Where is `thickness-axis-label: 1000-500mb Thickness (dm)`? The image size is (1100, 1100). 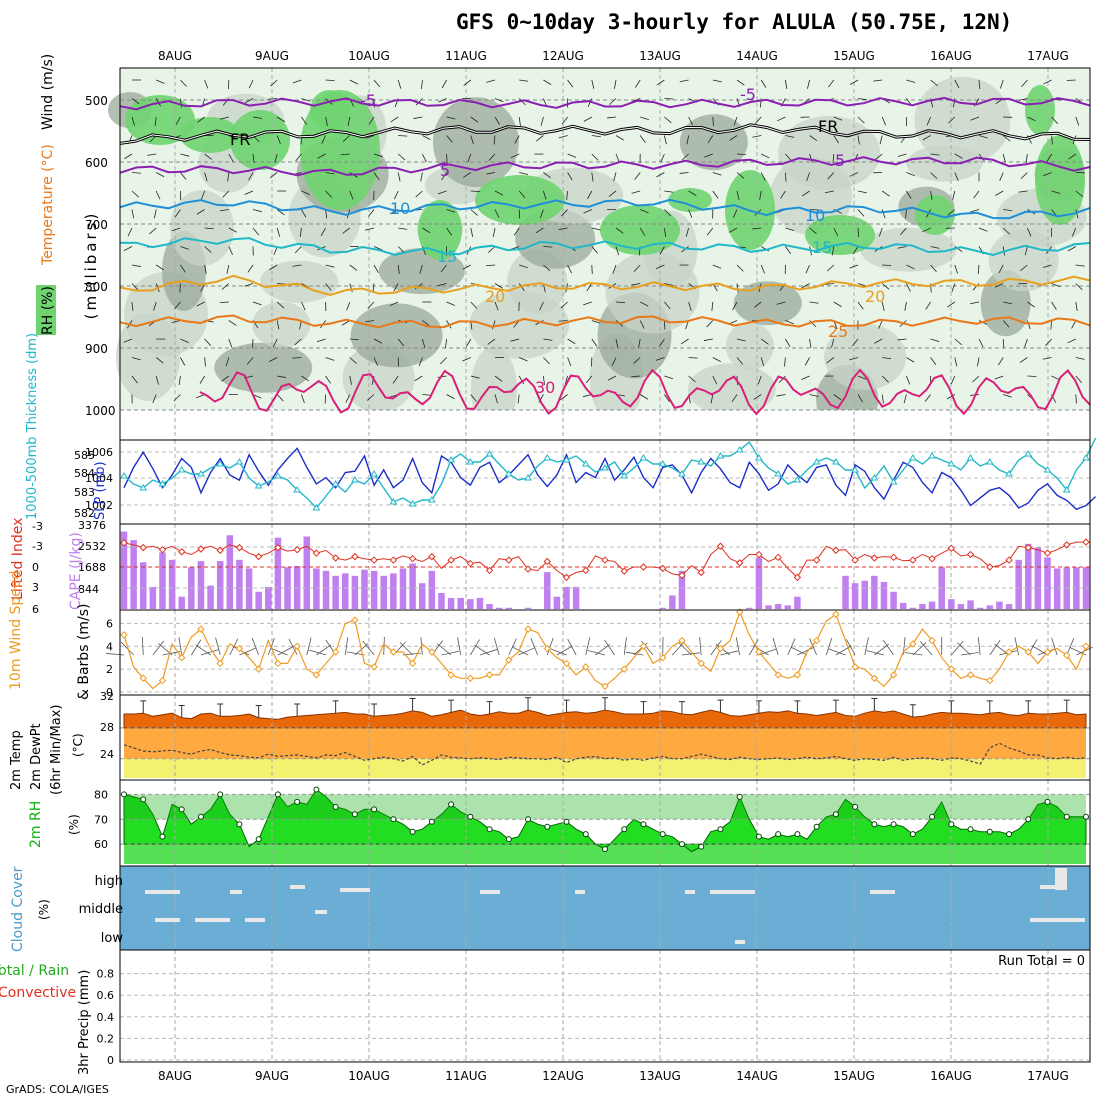 thickness-axis-label: 1000-500mb Thickness (dm) is located at coordinates (32, 426).